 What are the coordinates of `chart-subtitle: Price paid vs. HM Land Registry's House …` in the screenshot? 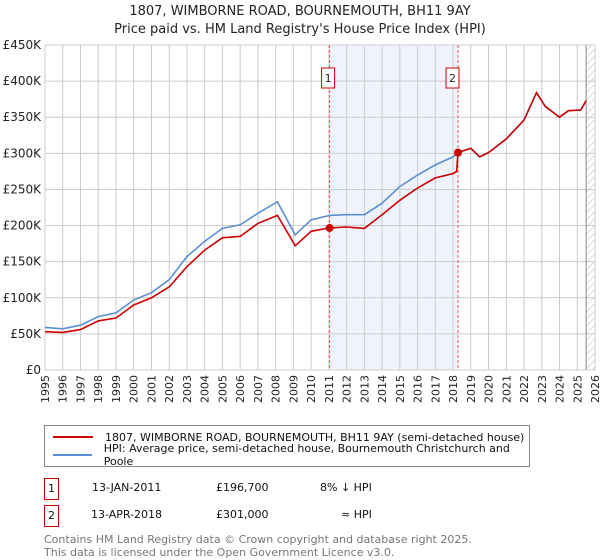 It's located at (300, 29).